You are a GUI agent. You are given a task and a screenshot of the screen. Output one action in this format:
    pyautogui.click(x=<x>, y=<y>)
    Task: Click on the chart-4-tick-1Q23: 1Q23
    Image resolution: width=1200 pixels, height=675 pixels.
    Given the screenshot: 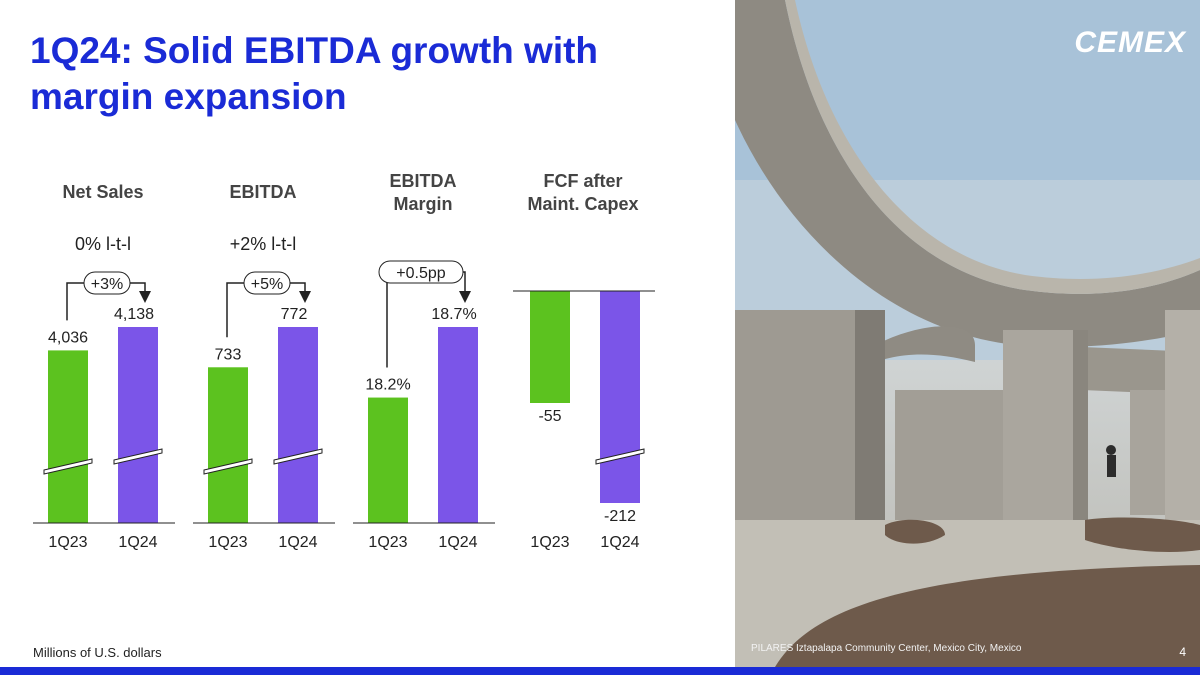 What is the action you would take?
    pyautogui.click(x=549, y=542)
    